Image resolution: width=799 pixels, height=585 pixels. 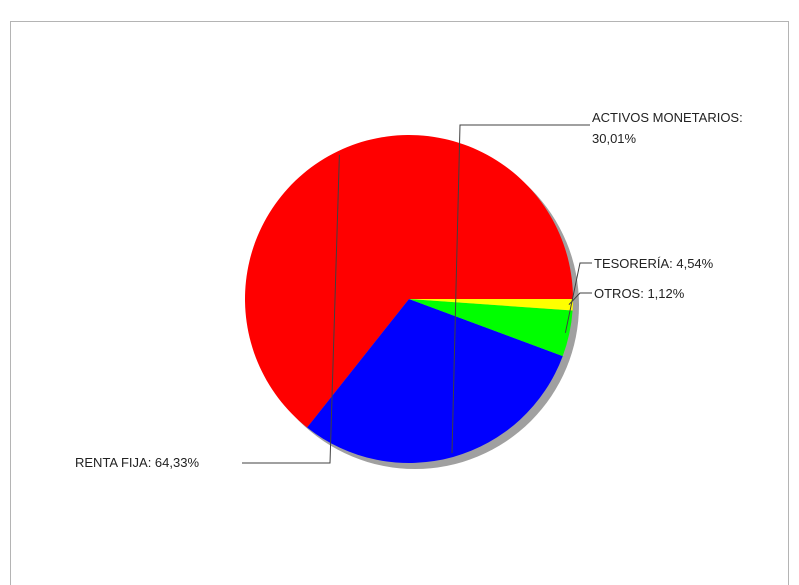 I want to click on label-otros: OTROS: 1,12%, so click(x=639, y=293).